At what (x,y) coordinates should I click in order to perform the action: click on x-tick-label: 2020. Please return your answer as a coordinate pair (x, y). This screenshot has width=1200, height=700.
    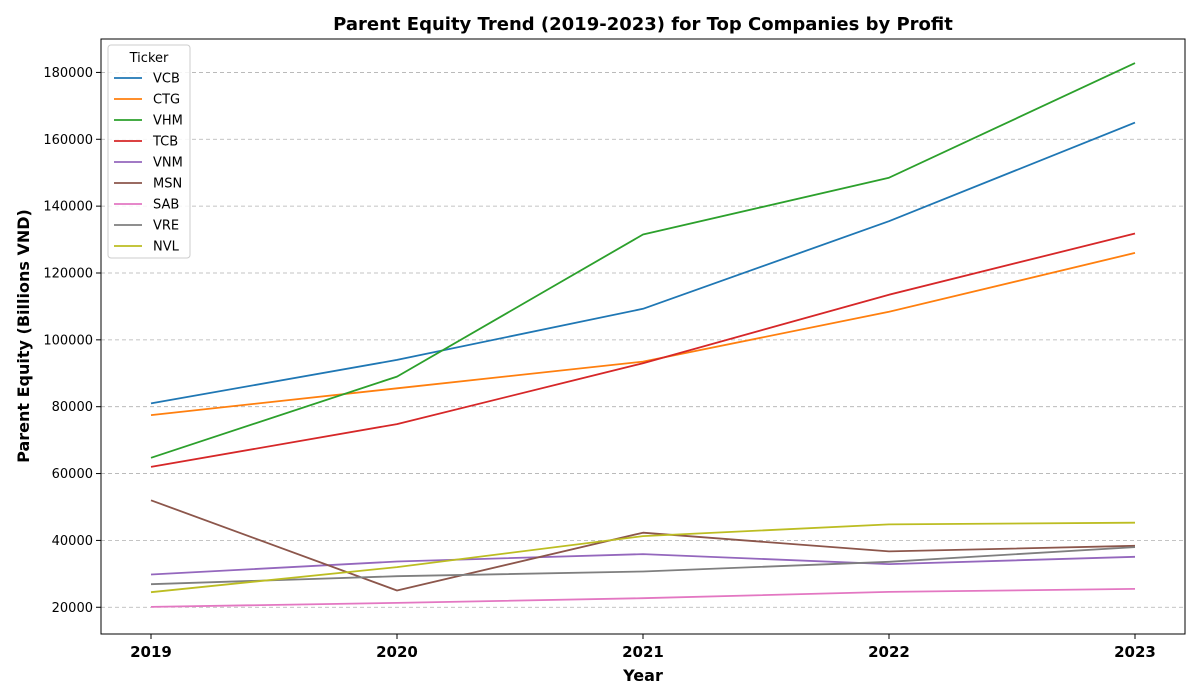
    Looking at the image, I should click on (397, 652).